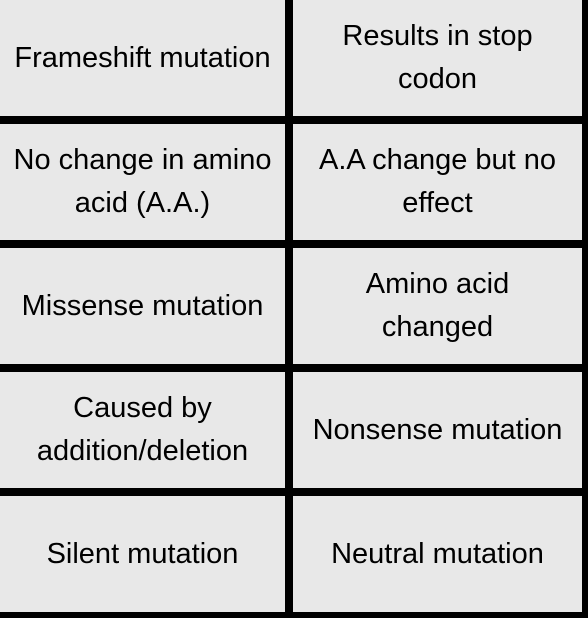 This screenshot has width=588, height=618. Describe the element at coordinates (142, 554) in the screenshot. I see `card-silent-mutation: Silent mutation` at that location.